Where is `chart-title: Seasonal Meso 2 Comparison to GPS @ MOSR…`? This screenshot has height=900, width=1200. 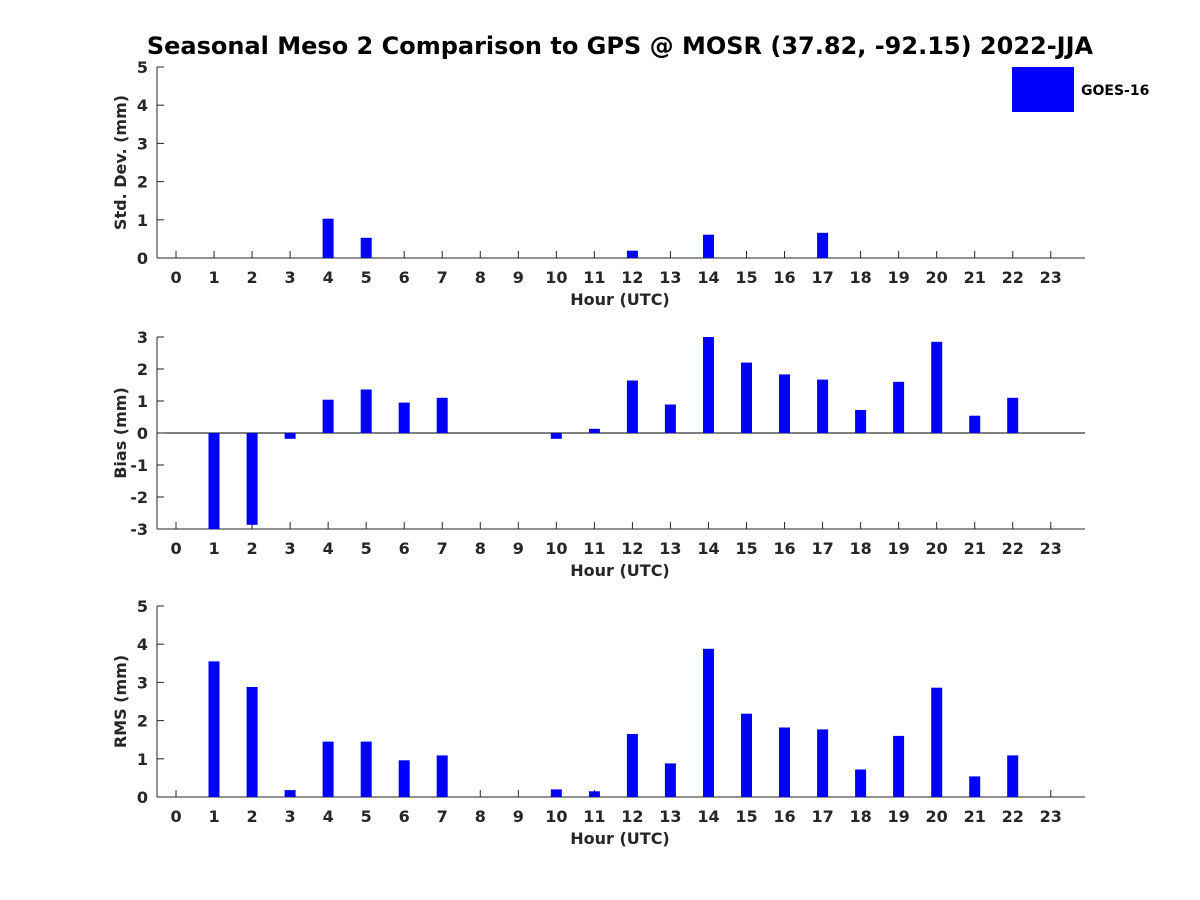 chart-title: Seasonal Meso 2 Comparison to GPS @ MOSR… is located at coordinates (620, 46).